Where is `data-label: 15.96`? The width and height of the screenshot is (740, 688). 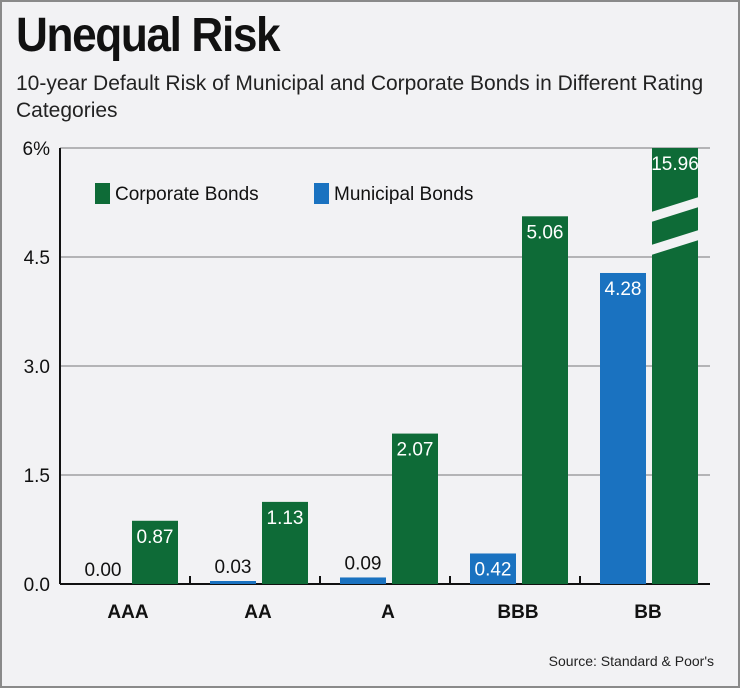 data-label: 15.96 is located at coordinates (675, 164).